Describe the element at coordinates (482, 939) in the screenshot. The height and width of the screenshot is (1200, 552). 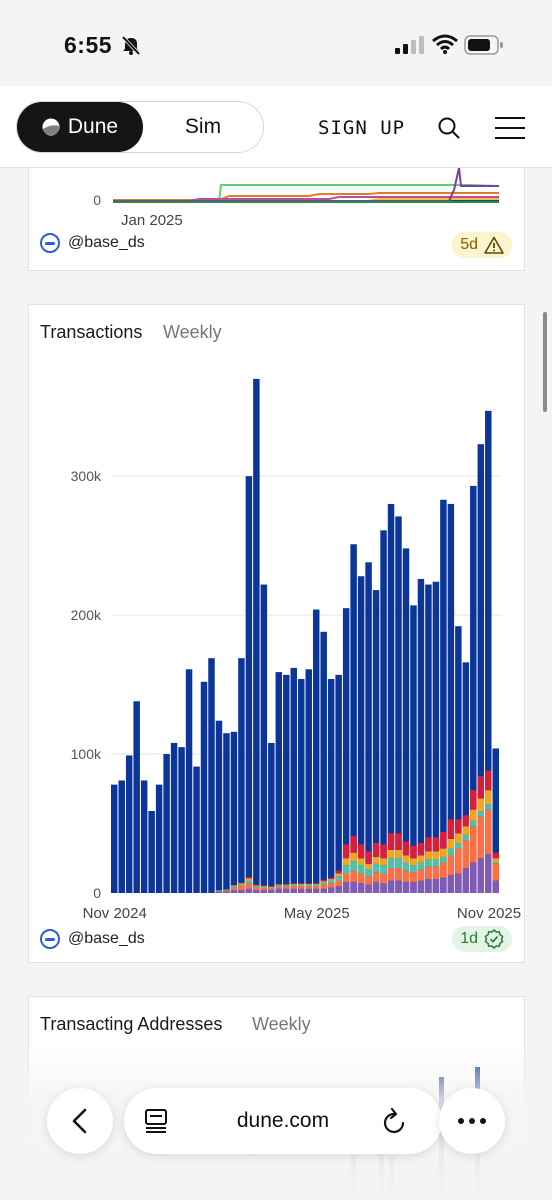
I see `freshness-badge-verified: 1d` at that location.